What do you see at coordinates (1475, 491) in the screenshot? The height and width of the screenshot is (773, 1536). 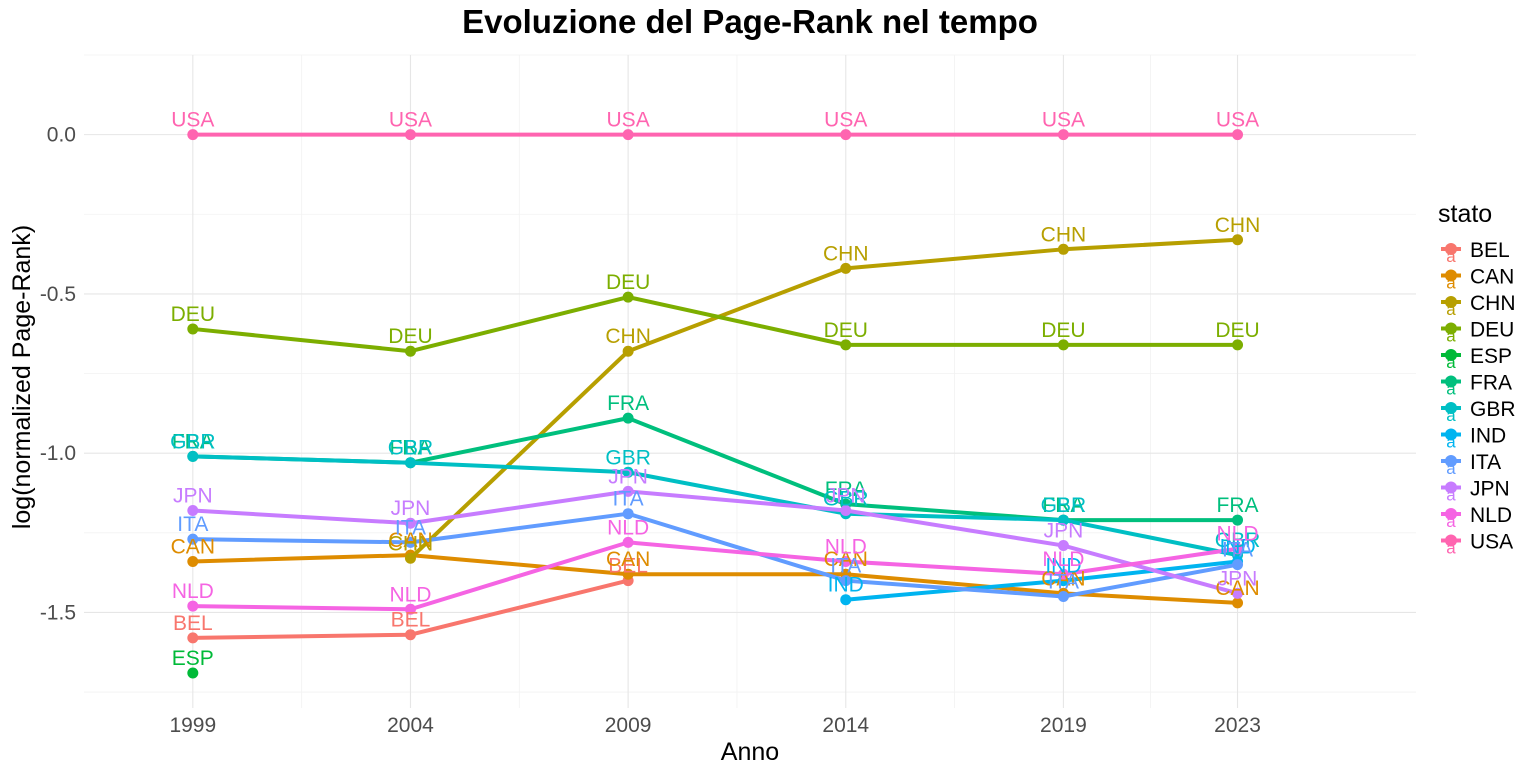 I see `legend-item-jpn: a JPN` at bounding box center [1475, 491].